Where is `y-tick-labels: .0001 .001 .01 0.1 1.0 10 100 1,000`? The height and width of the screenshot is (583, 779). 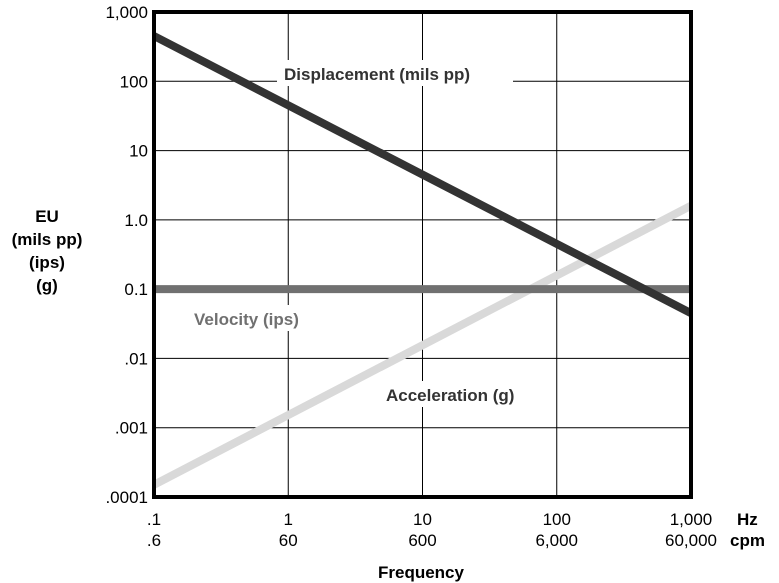 y-tick-labels: .0001 .001 .01 0.1 1.0 10 100 1,000 is located at coordinates (126, 255).